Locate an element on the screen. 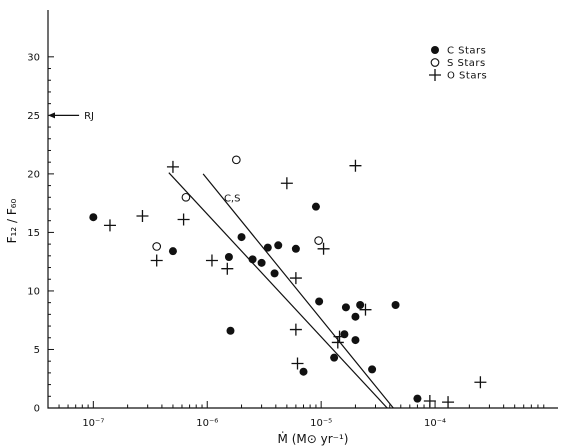 The width and height of the screenshot is (570, 448). series-s-stars is located at coordinates (237, 203).